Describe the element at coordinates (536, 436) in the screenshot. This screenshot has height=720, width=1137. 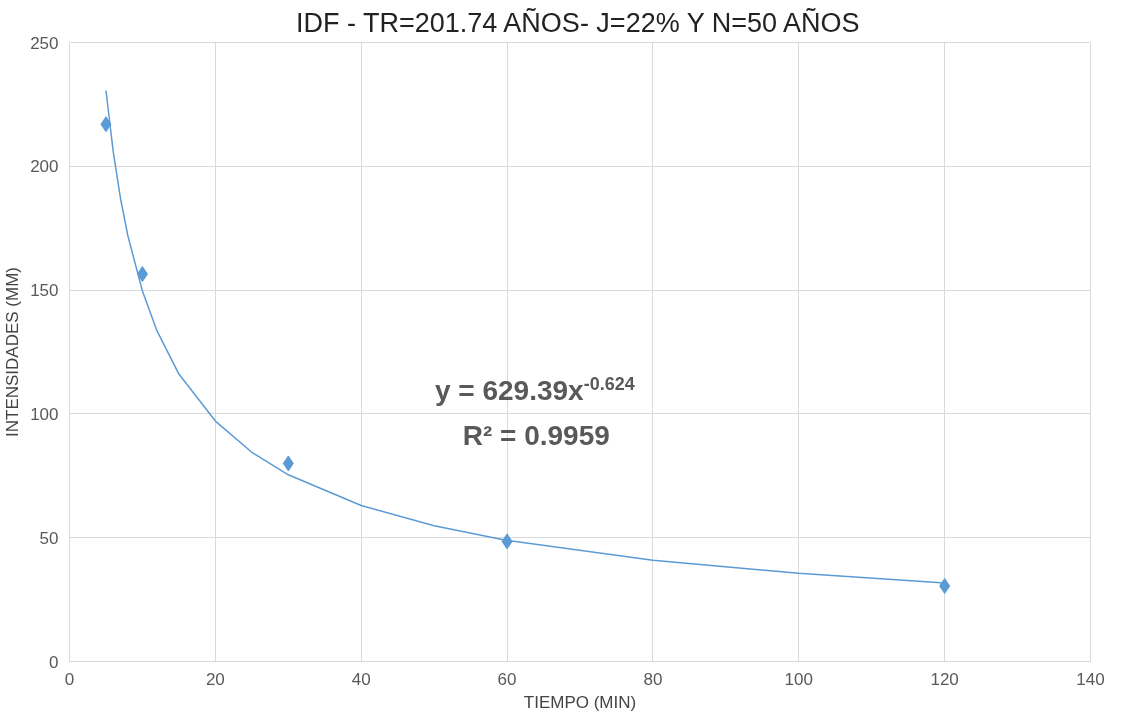
I see `annotation: R² = 0.9959` at that location.